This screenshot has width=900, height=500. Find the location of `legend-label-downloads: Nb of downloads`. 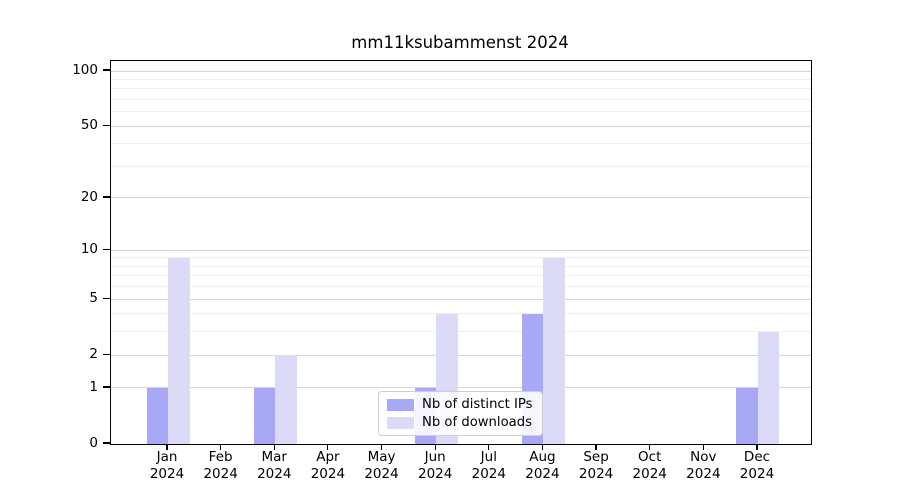

legend-label-downloads: Nb of downloads is located at coordinates (477, 422).